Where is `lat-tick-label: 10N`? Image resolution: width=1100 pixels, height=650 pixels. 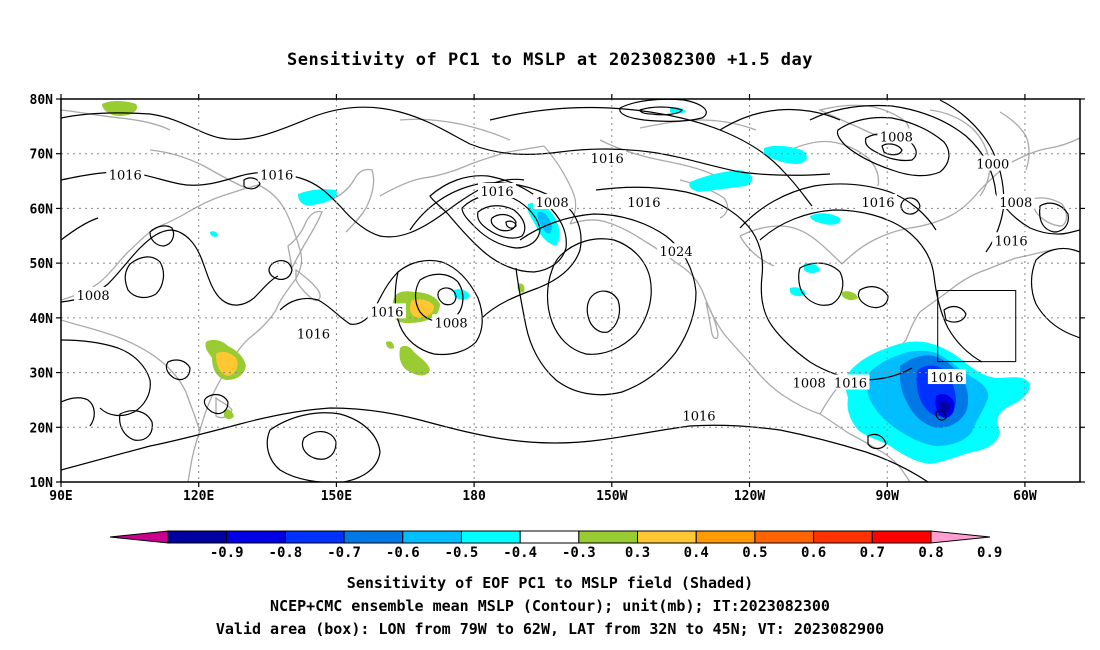
lat-tick-label: 10N is located at coordinates (42, 483).